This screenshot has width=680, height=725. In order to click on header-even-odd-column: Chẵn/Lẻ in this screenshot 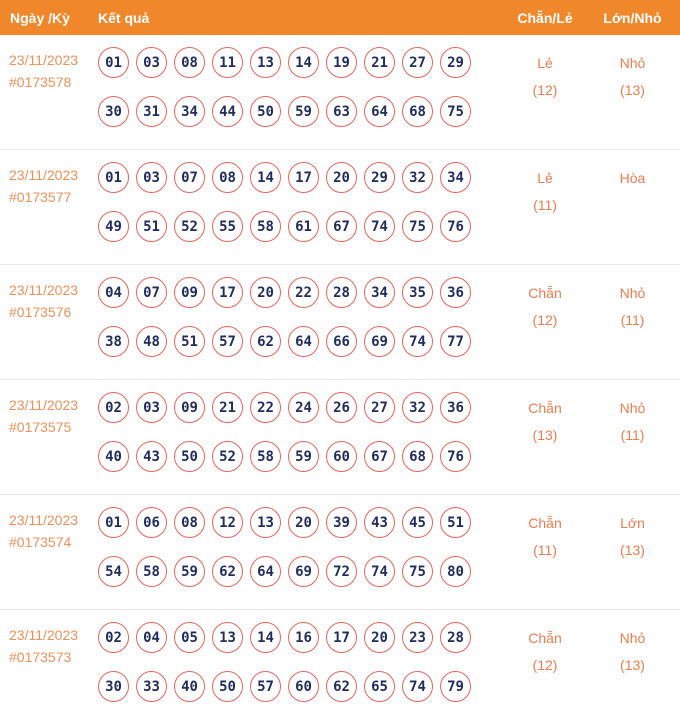, I will do `click(545, 17)`.